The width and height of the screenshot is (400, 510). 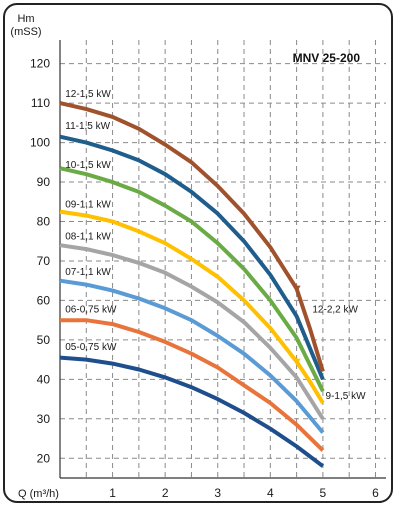 What do you see at coordinates (165, 493) in the screenshot?
I see `x-tick-label: 2` at bounding box center [165, 493].